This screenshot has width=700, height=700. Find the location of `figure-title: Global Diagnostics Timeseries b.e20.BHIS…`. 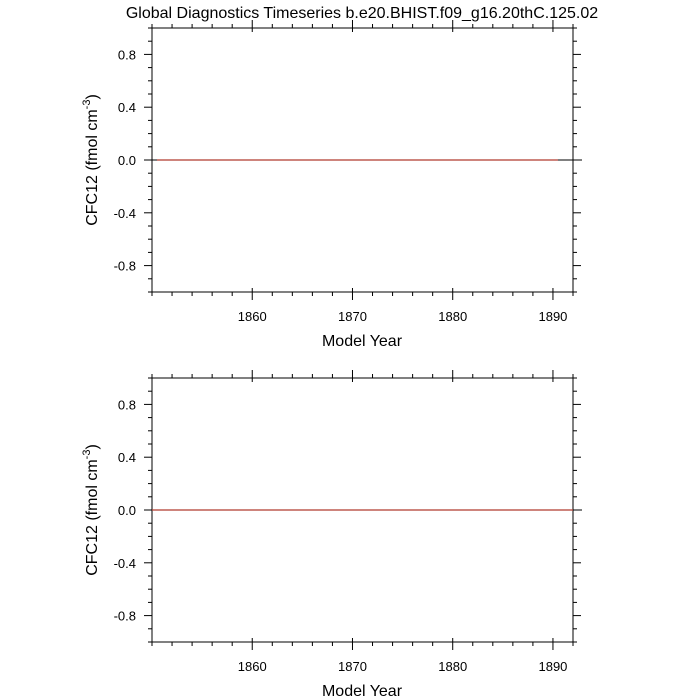

figure-title: Global Diagnostics Timeseries b.e20.BHIS… is located at coordinates (362, 13).